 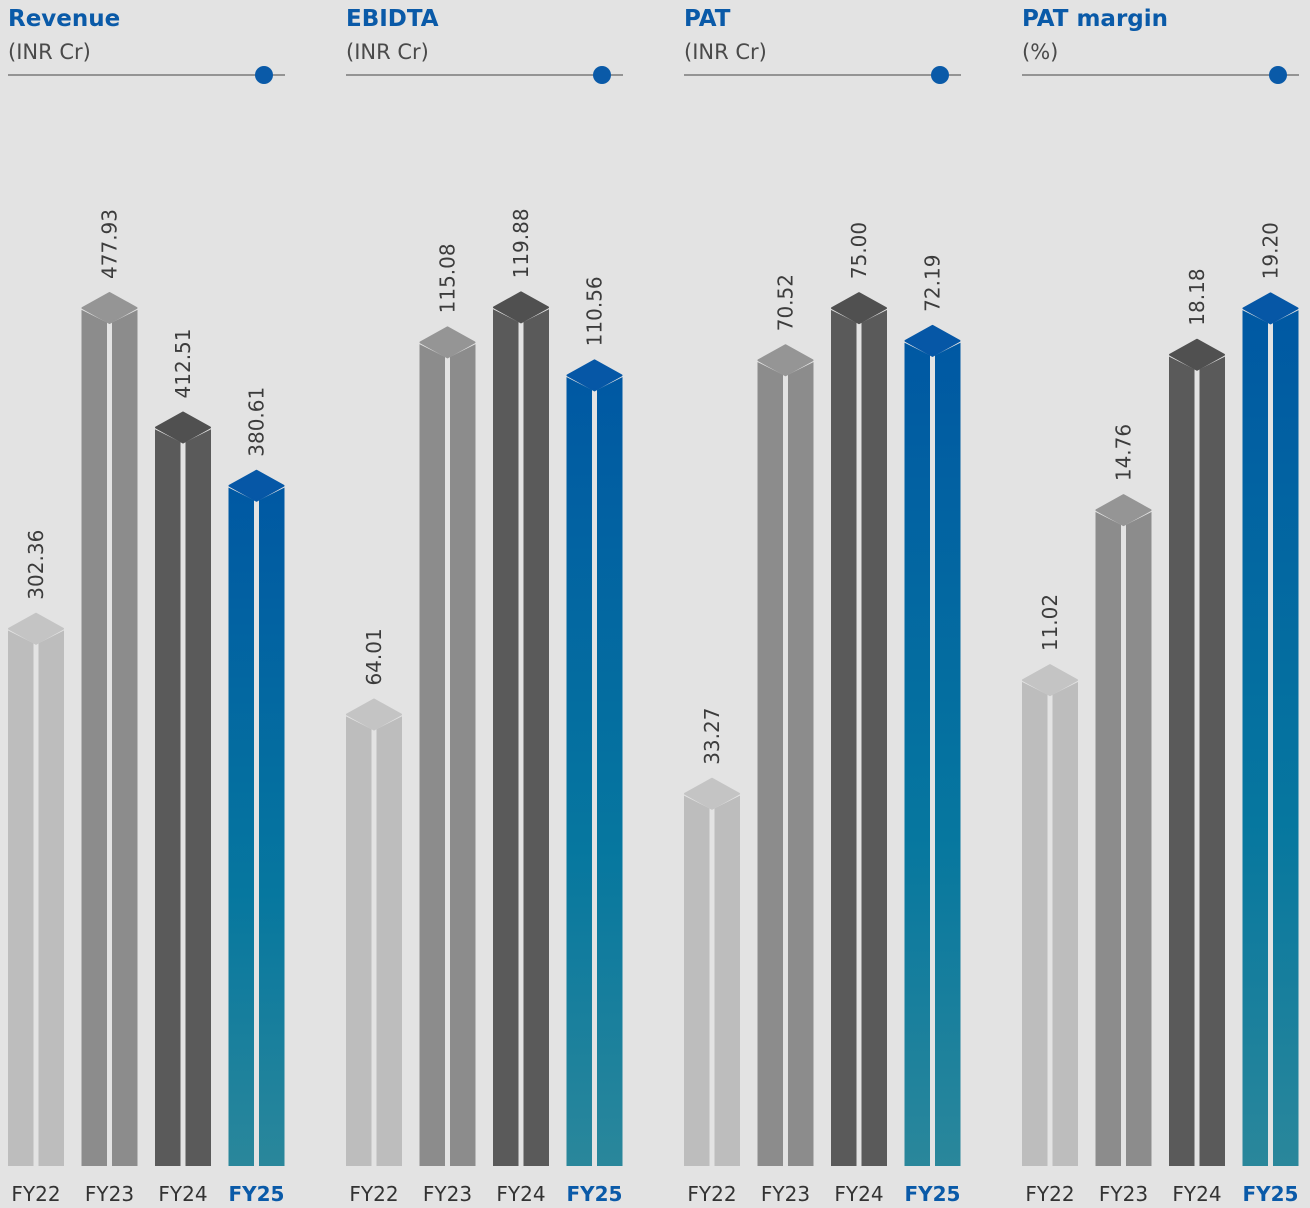 I want to click on value-label: 119.88, so click(x=521, y=243).